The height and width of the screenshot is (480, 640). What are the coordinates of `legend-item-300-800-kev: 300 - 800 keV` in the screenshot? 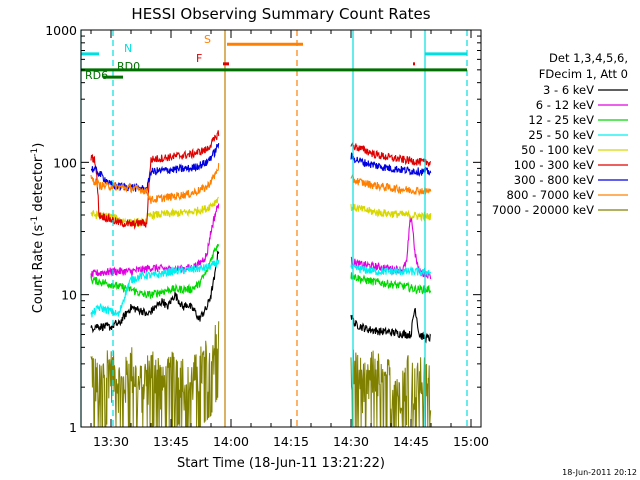 It's located at (571, 180).